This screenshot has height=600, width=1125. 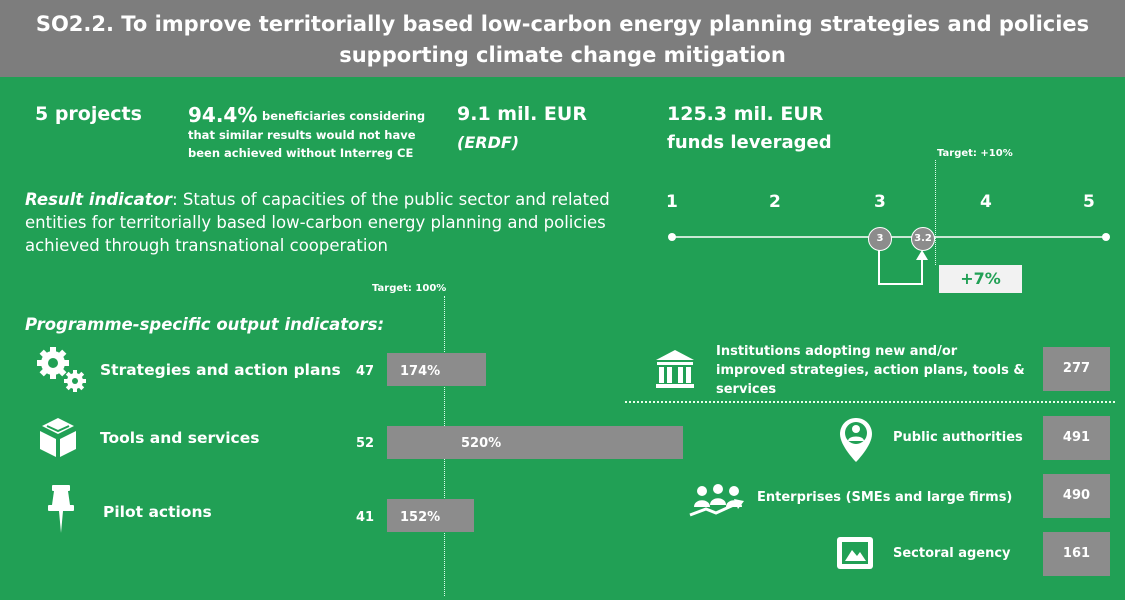 What do you see at coordinates (223, 115) in the screenshot?
I see `beneficiaries-pct: 94.4%` at bounding box center [223, 115].